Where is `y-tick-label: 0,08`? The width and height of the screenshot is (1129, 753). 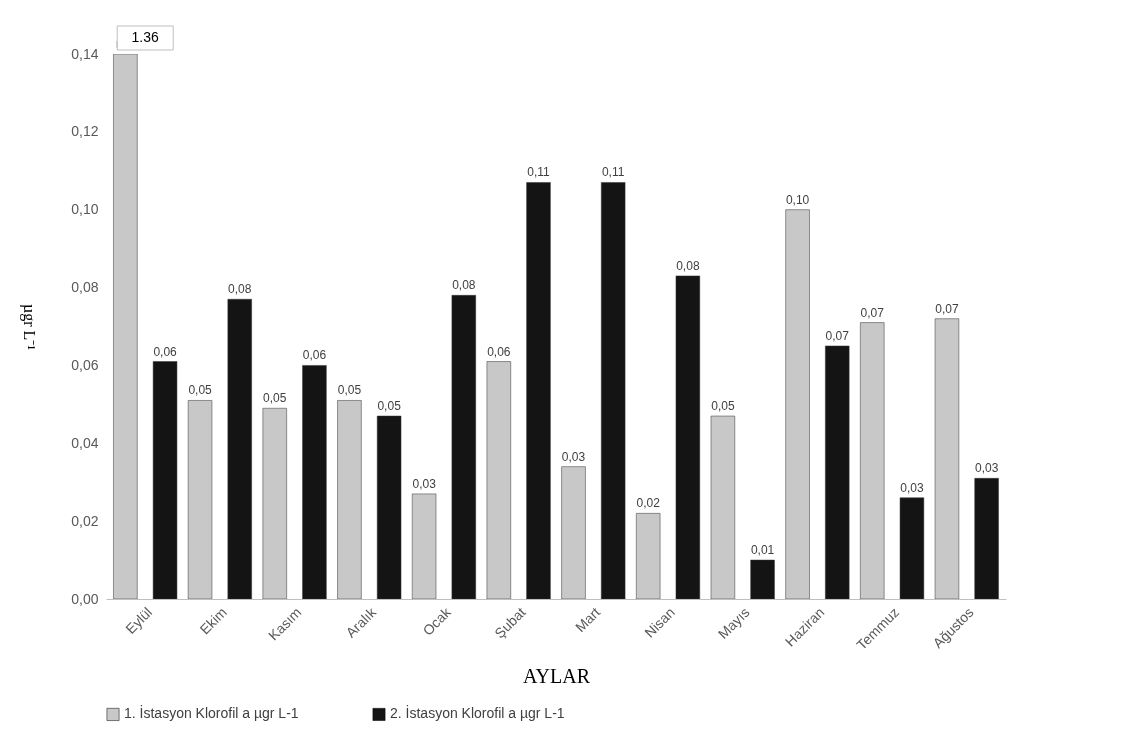 y-tick-label: 0,08 is located at coordinates (85, 287).